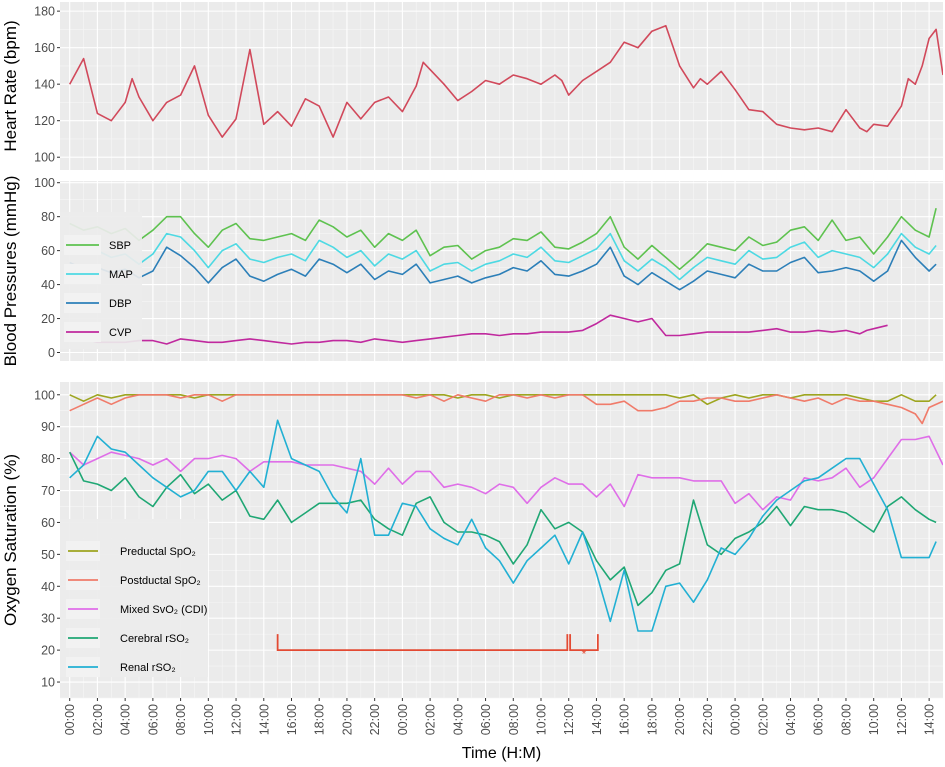 Image resolution: width=945 pixels, height=767 pixels. Describe the element at coordinates (48, 619) in the screenshot. I see `y-tick-label: 30` at that location.